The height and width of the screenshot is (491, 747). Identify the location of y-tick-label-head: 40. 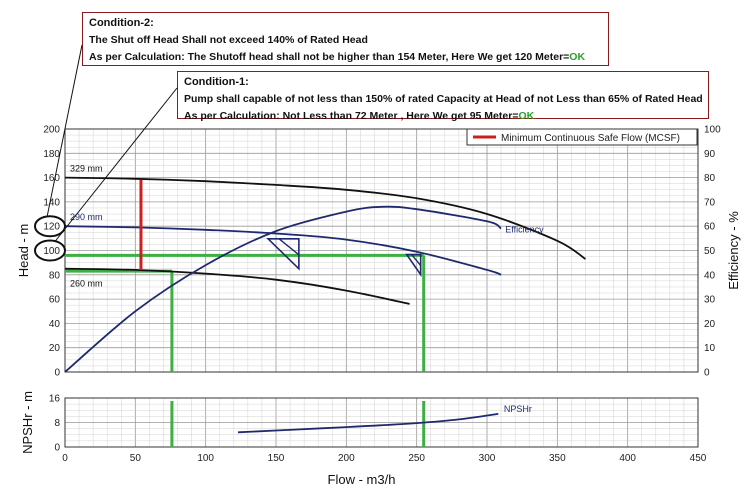
(55, 324).